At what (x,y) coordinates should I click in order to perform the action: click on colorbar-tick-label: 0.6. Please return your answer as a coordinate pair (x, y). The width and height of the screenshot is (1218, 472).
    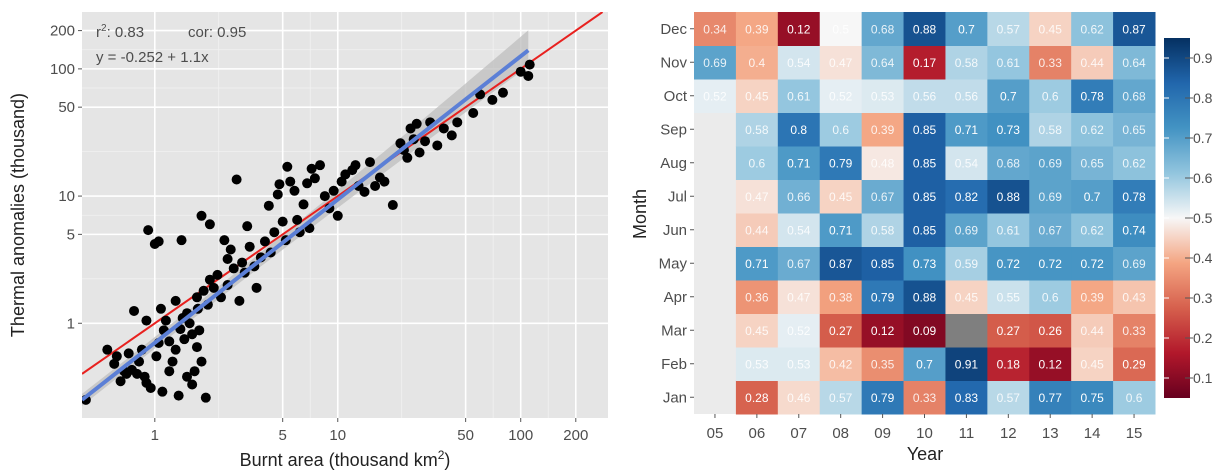
    Looking at the image, I should click on (1203, 178).